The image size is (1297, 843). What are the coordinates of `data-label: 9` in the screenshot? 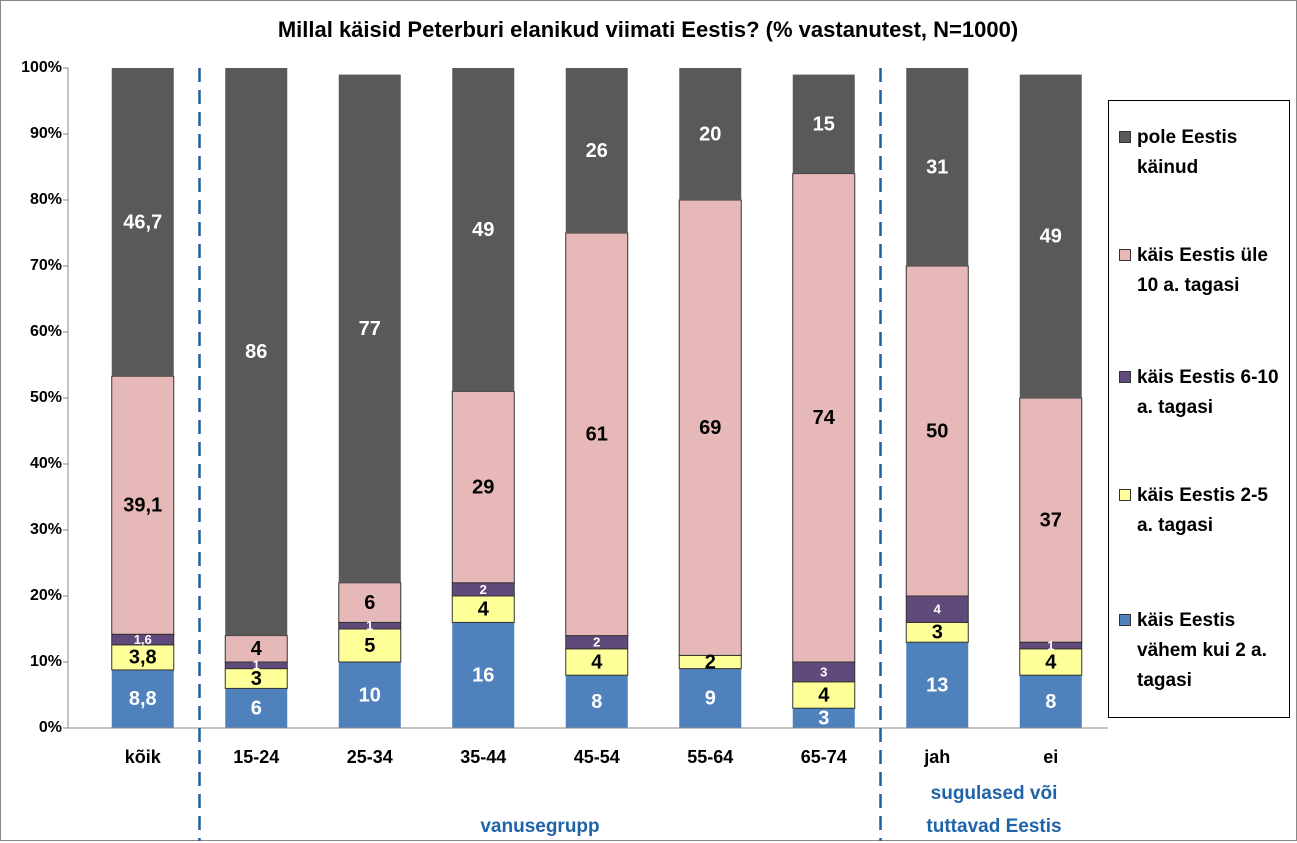 It's located at (710, 699).